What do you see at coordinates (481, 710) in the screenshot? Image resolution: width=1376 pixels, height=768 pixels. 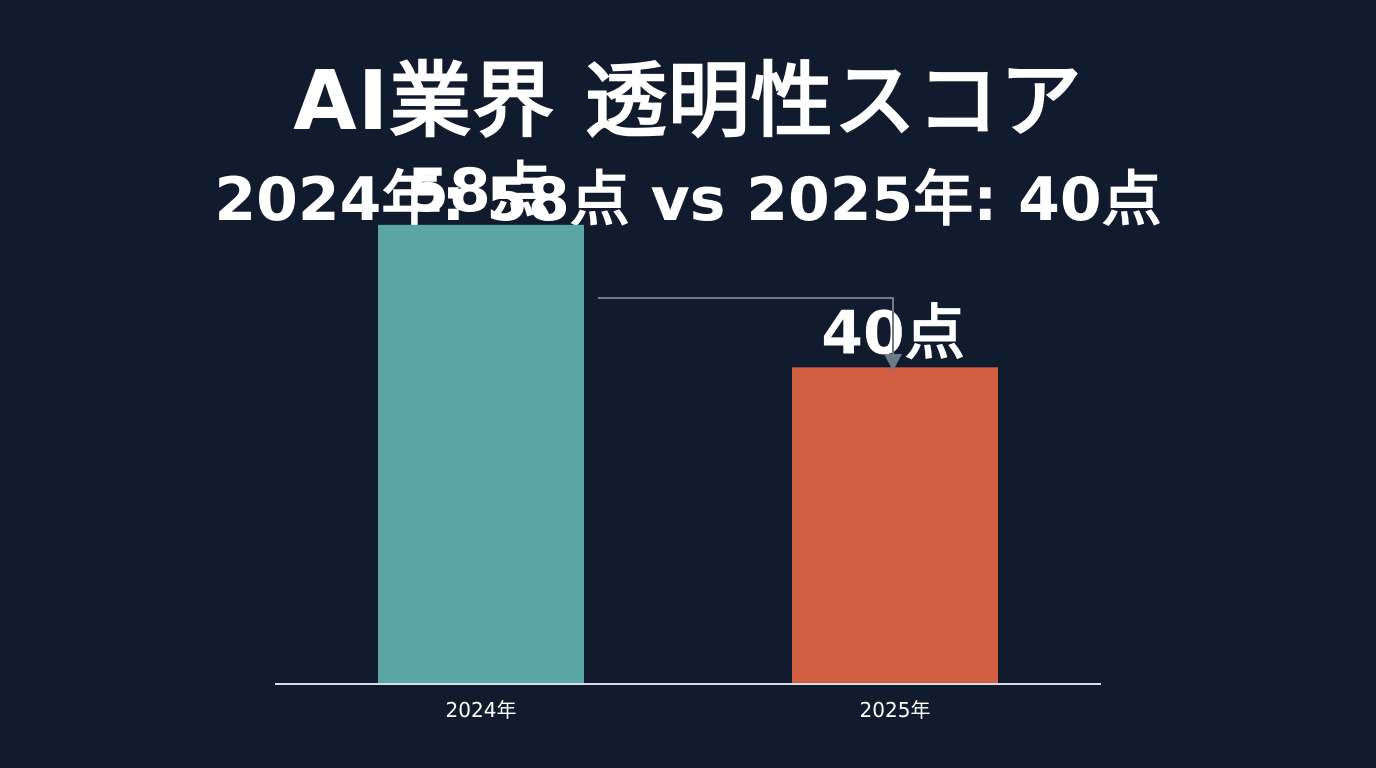 I see `x-tick-label-0: 2024年` at bounding box center [481, 710].